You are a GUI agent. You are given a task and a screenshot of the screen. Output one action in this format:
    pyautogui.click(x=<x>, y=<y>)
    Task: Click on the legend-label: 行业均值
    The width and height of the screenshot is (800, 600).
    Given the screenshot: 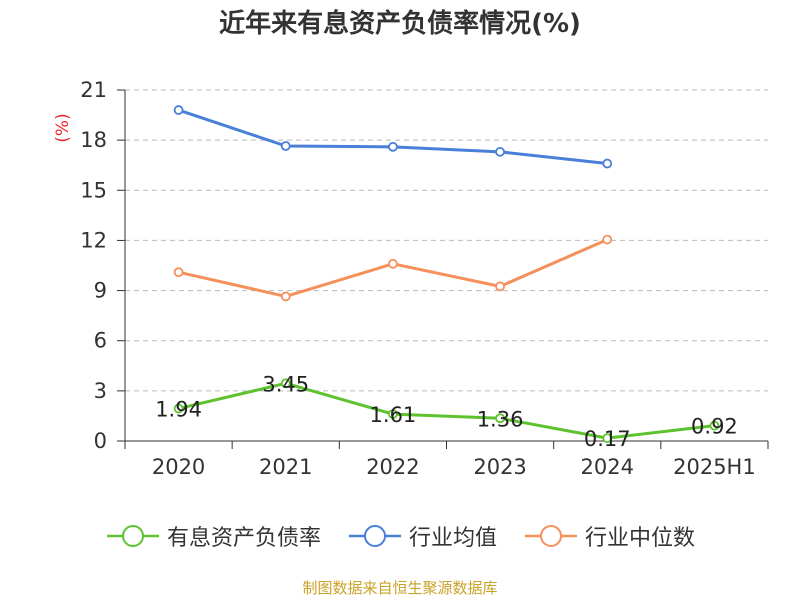 What is the action you would take?
    pyautogui.click(x=452, y=538)
    